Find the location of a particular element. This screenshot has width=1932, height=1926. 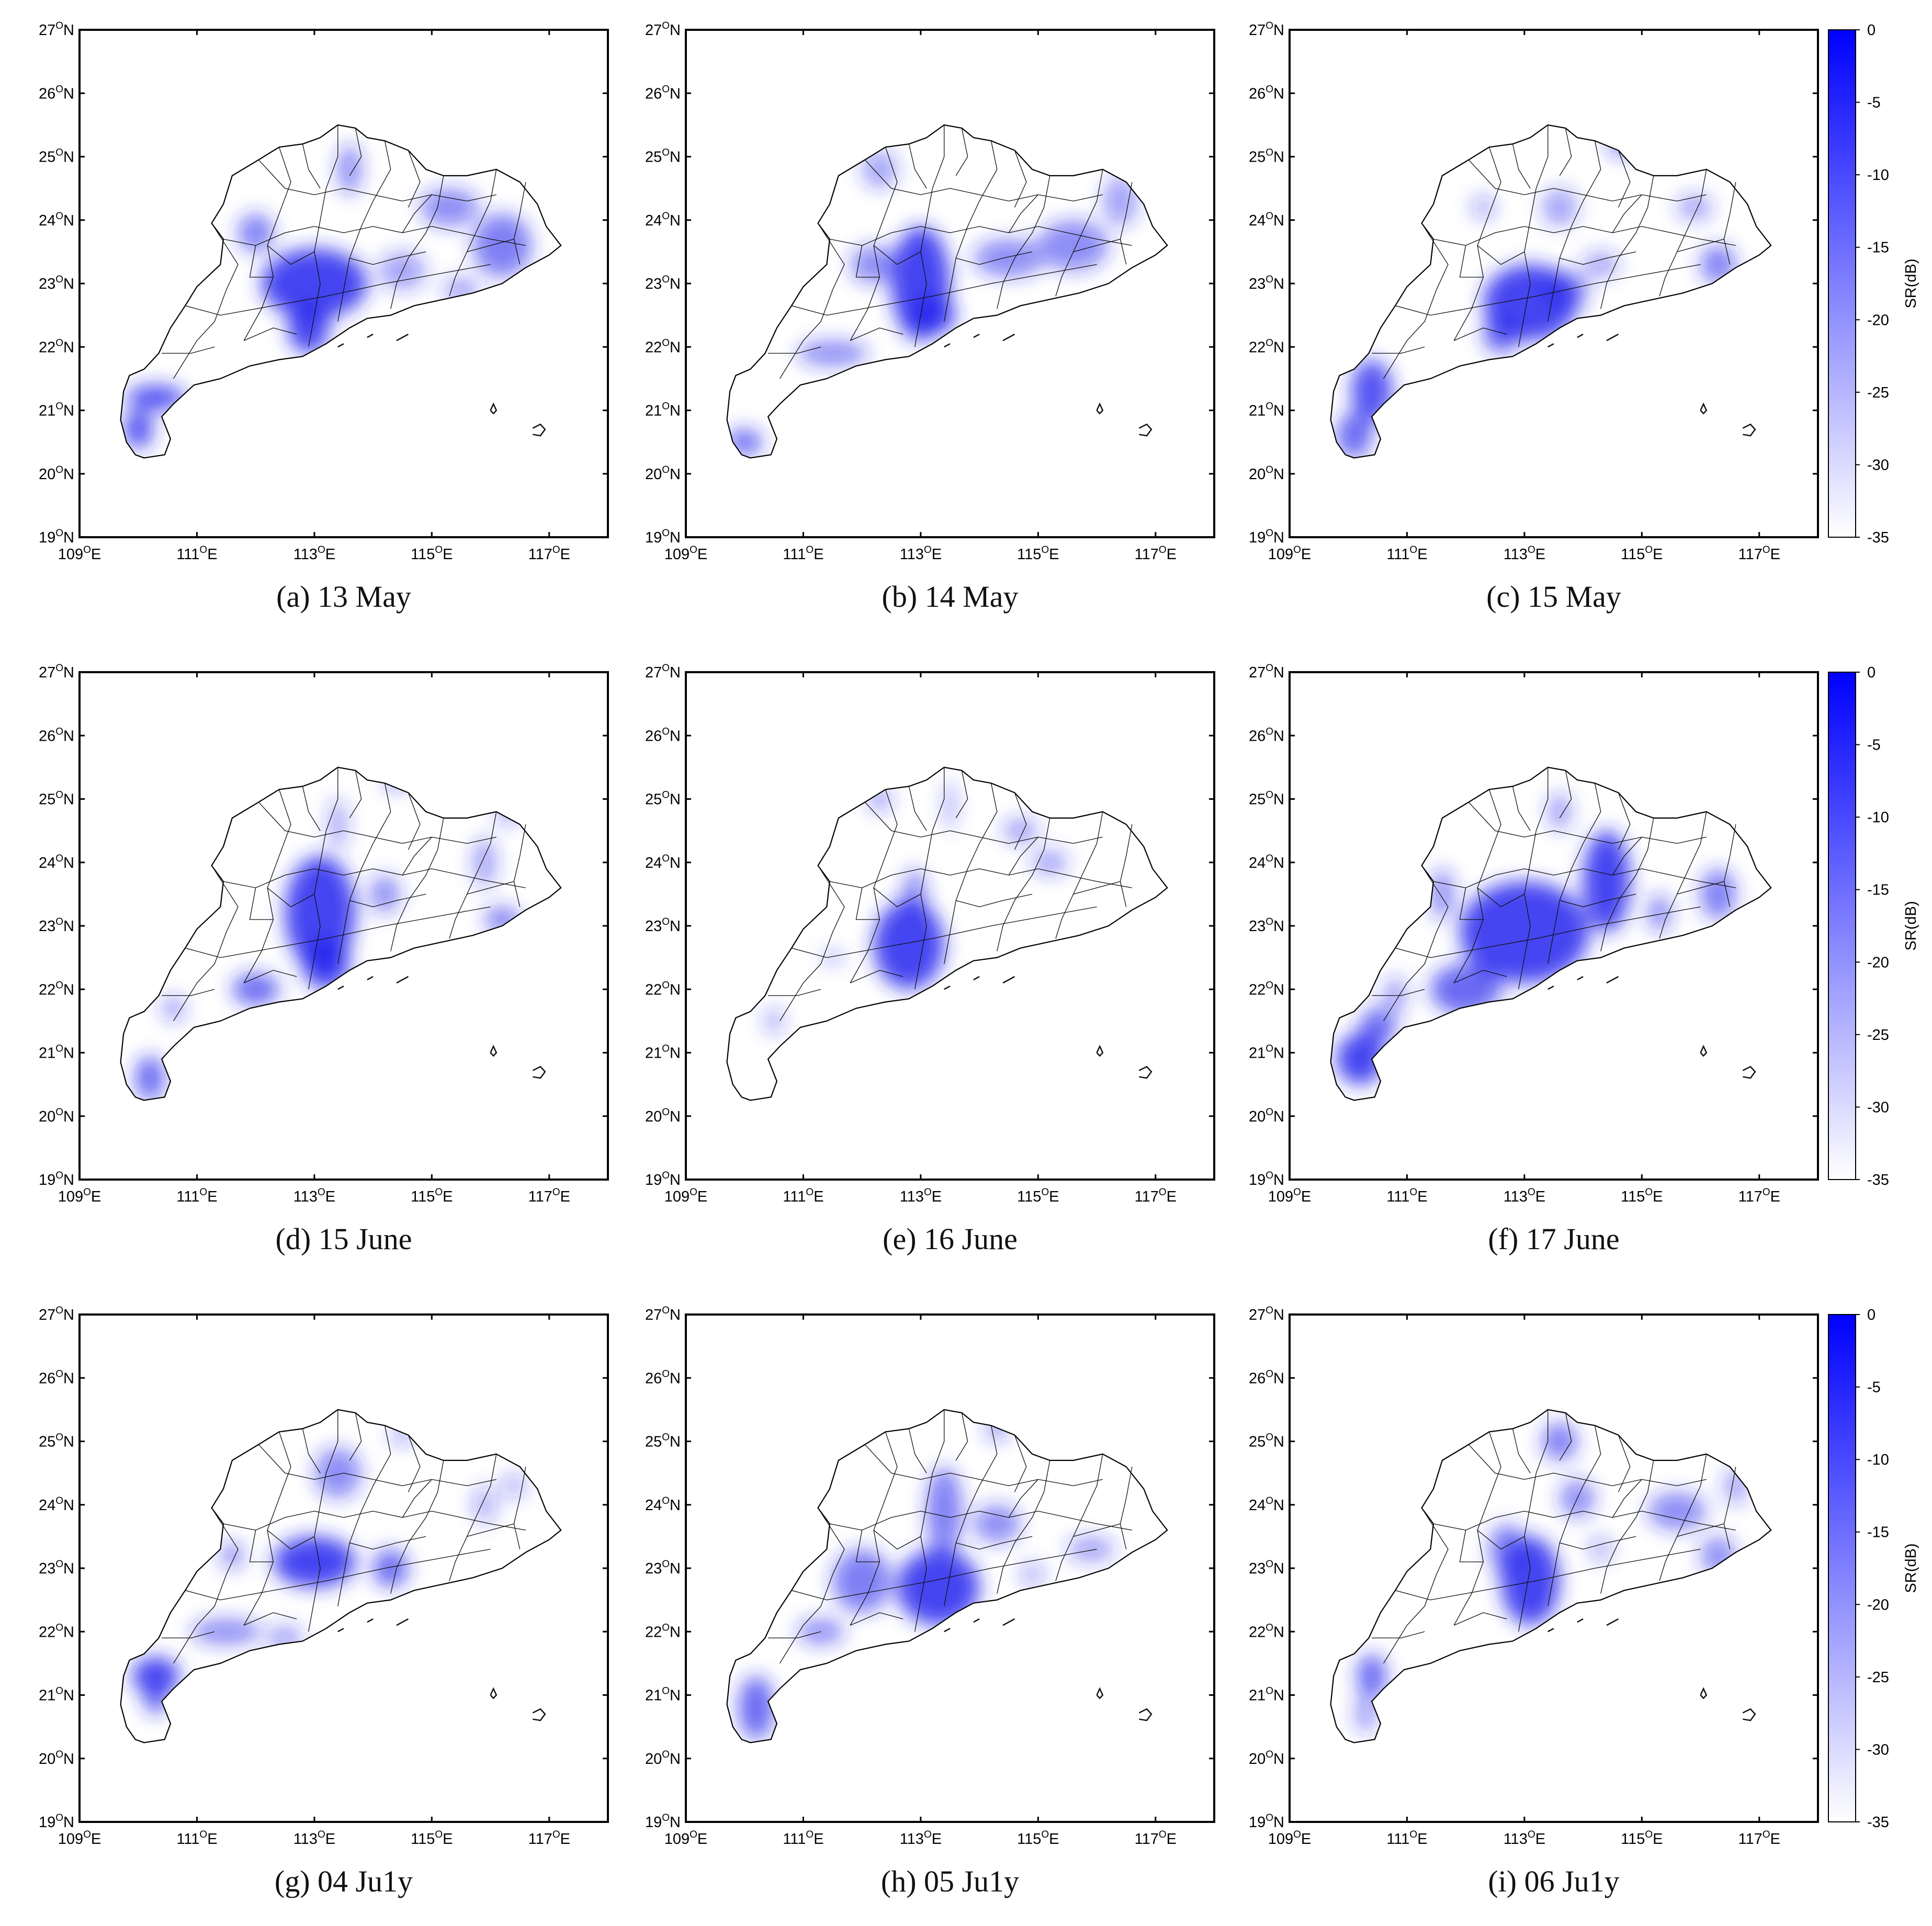

colorbar-tick-label: -25 is located at coordinates (1878, 1035).